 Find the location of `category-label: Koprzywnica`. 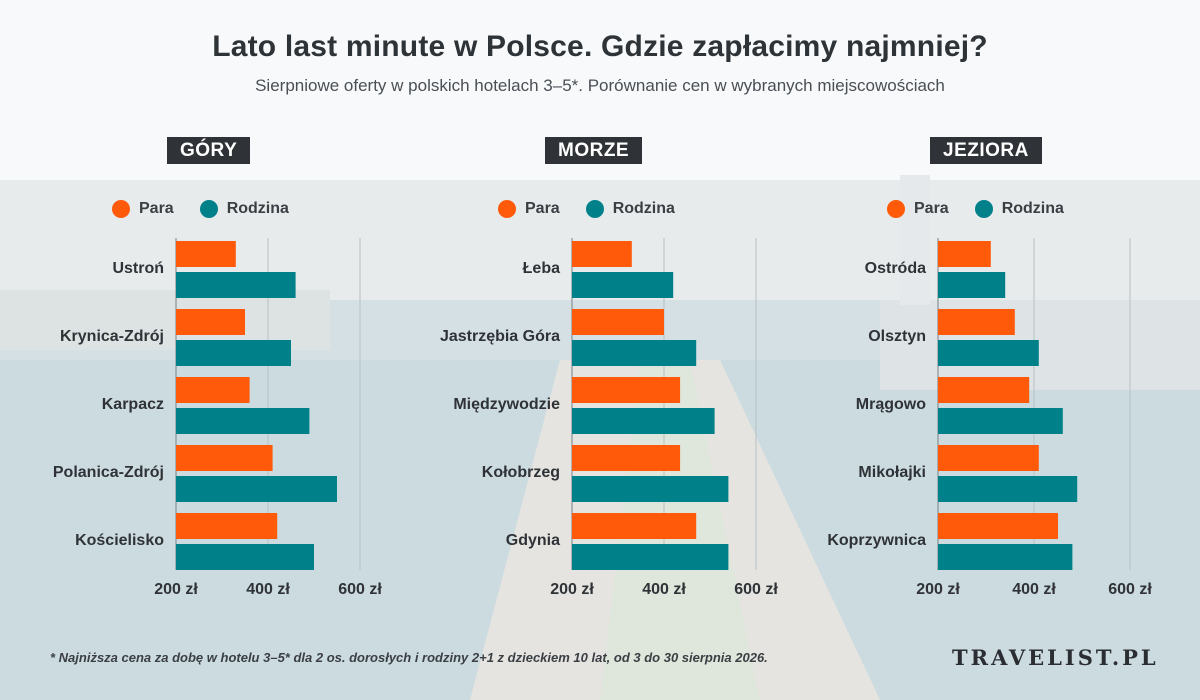

category-label: Koprzywnica is located at coordinates (876, 540).